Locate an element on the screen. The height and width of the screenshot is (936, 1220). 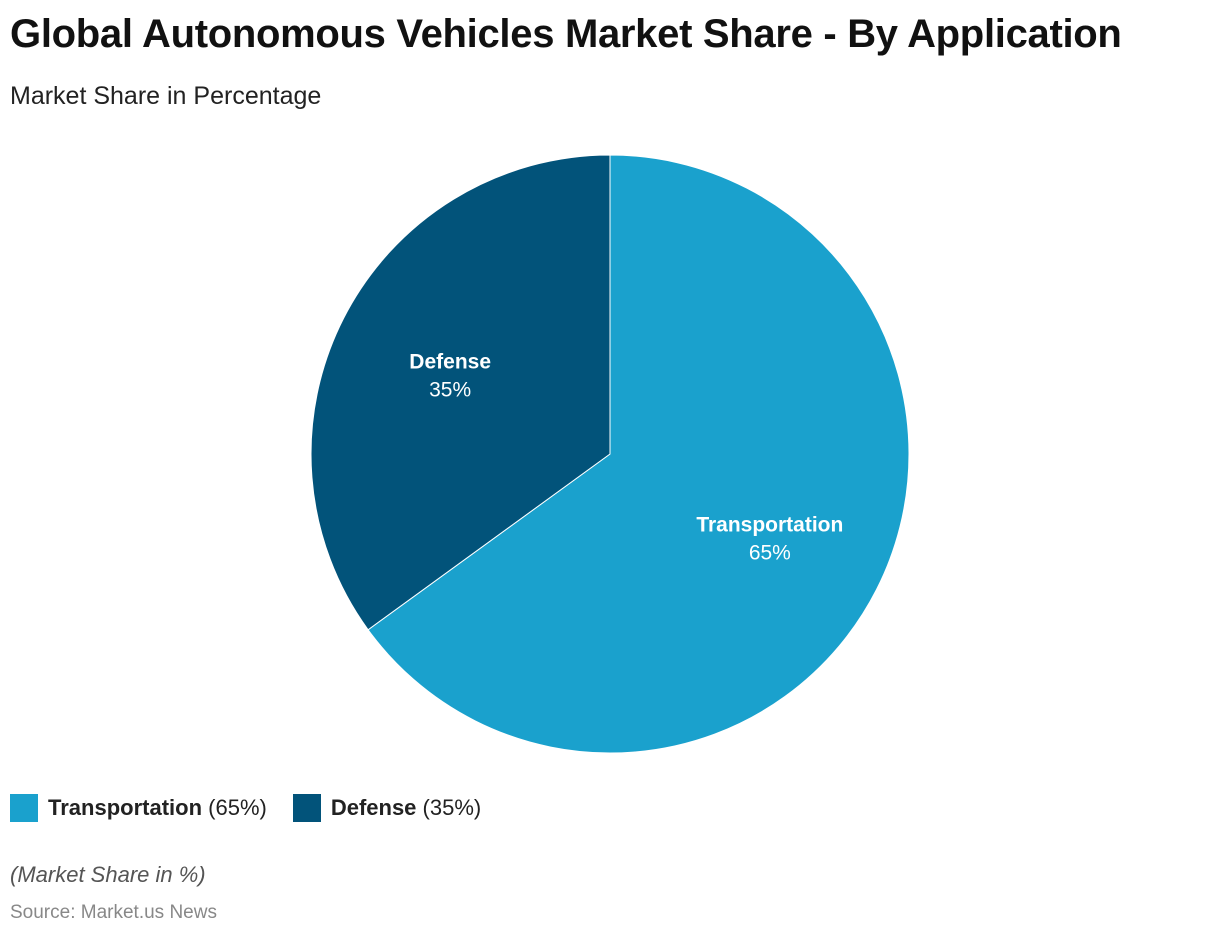
slice-label: Transportation is located at coordinates (769, 524).